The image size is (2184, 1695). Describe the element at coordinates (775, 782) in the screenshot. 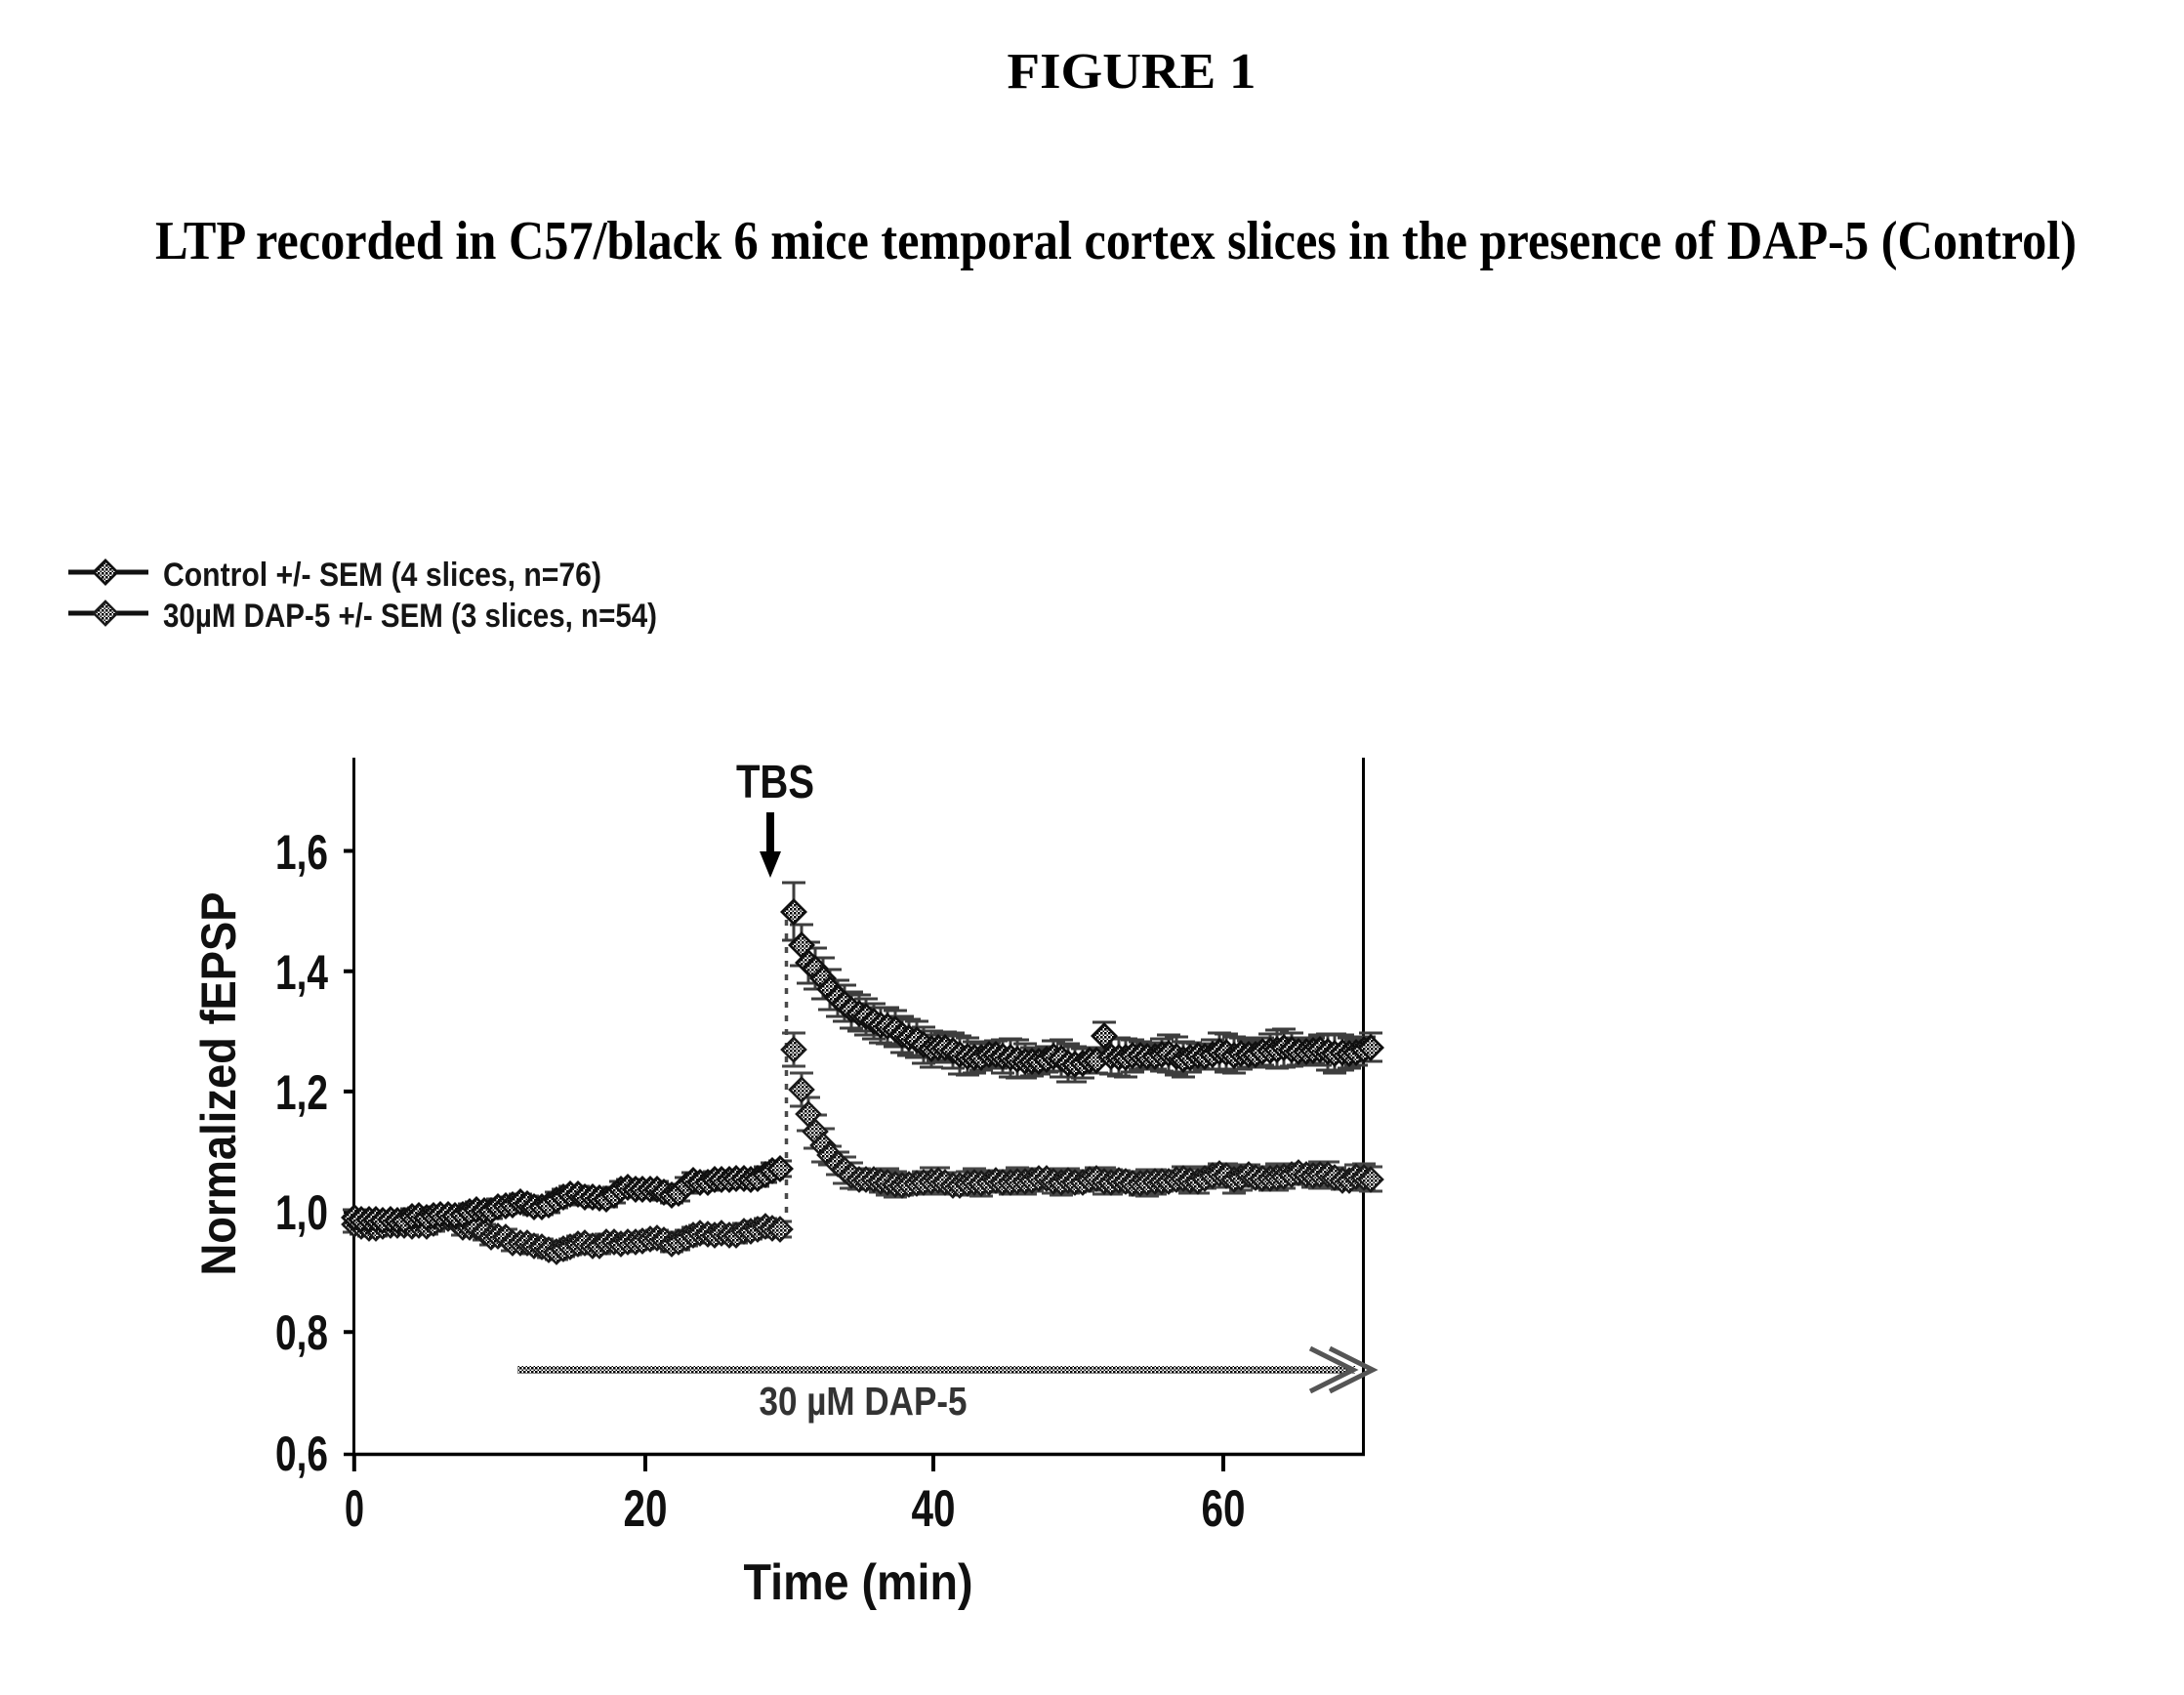

I see `svg-text: TBS` at that location.